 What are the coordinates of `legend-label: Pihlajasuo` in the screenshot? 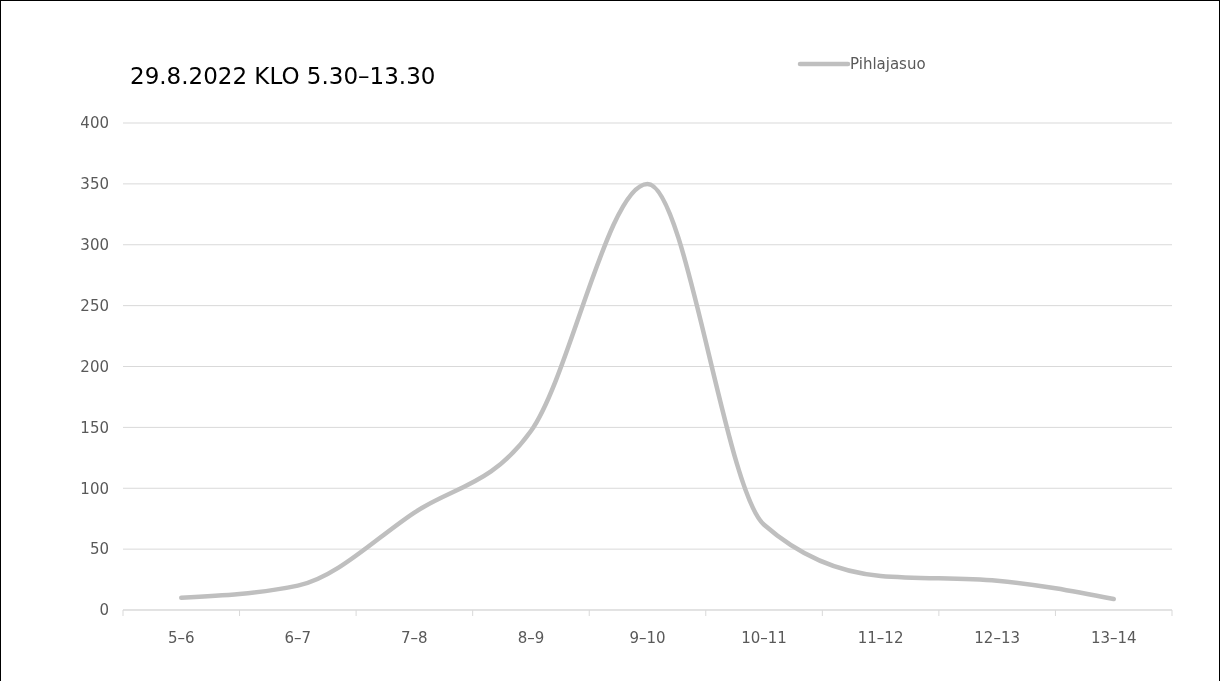 It's located at (888, 64).